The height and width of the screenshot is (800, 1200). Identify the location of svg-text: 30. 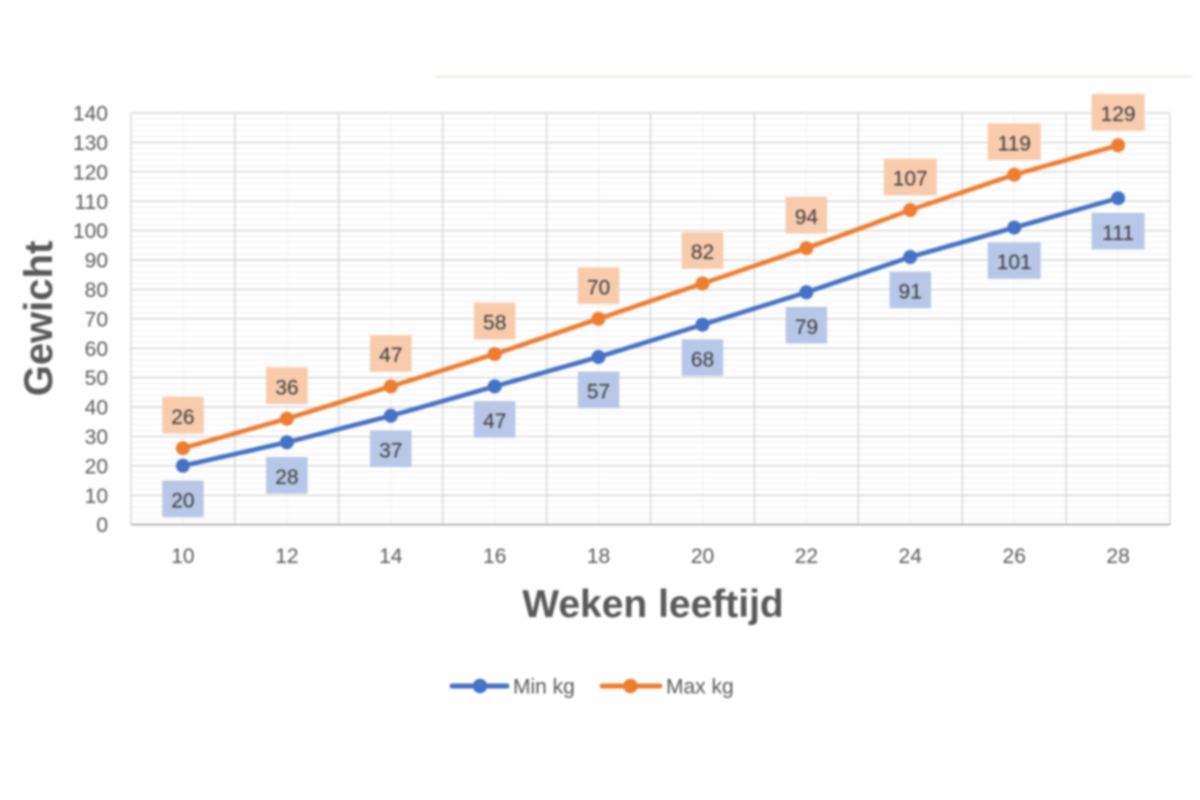
(96, 437).